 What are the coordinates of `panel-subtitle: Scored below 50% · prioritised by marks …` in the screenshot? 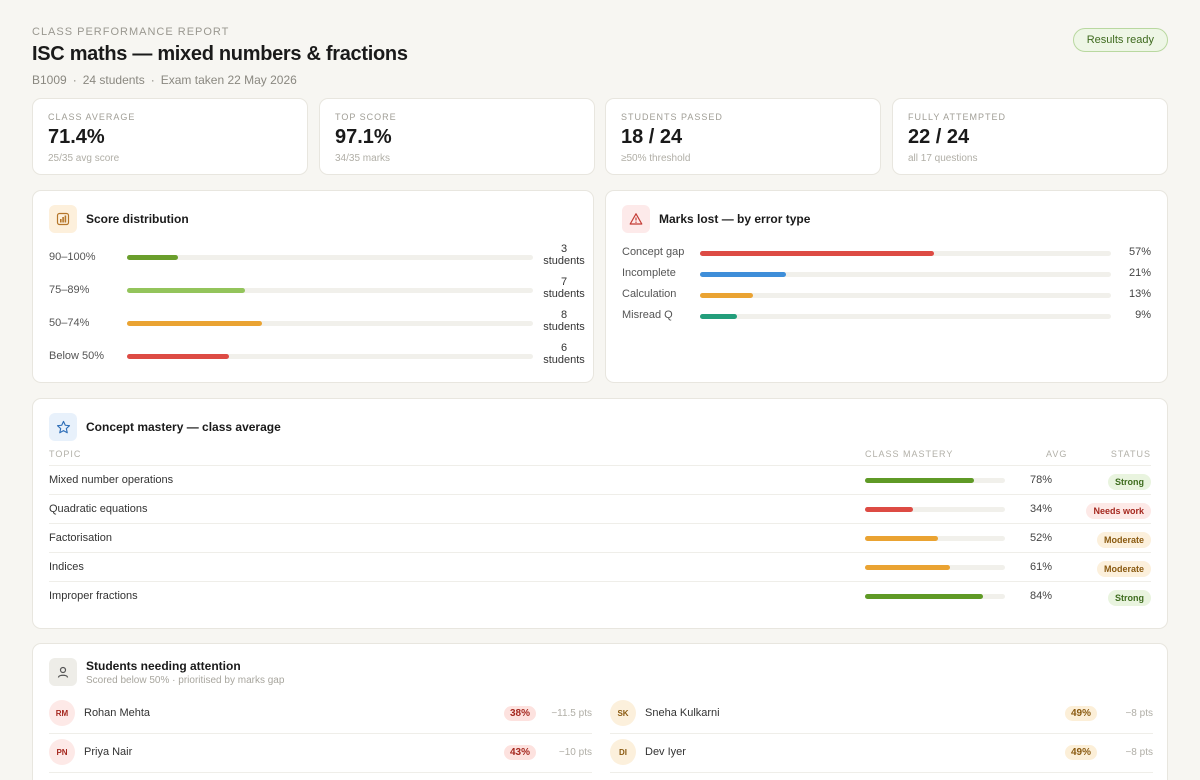 It's located at (185, 680).